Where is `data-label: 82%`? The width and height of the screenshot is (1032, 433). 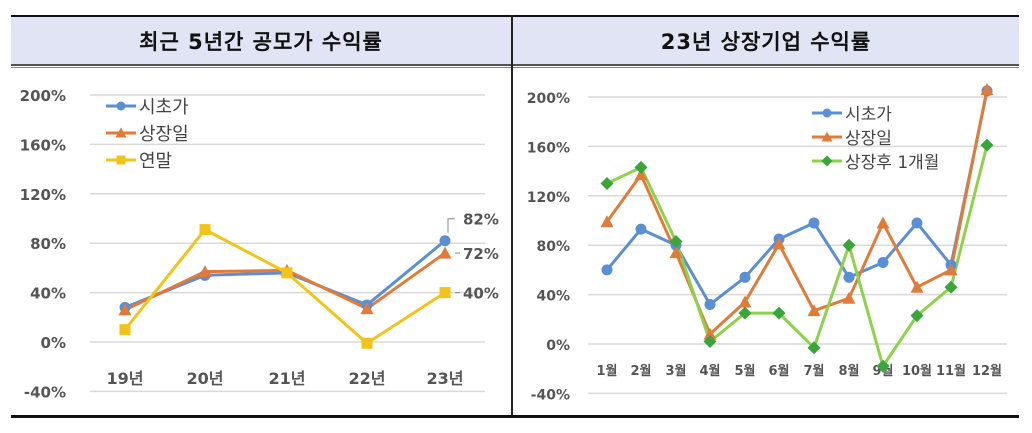 data-label: 82% is located at coordinates (481, 220).